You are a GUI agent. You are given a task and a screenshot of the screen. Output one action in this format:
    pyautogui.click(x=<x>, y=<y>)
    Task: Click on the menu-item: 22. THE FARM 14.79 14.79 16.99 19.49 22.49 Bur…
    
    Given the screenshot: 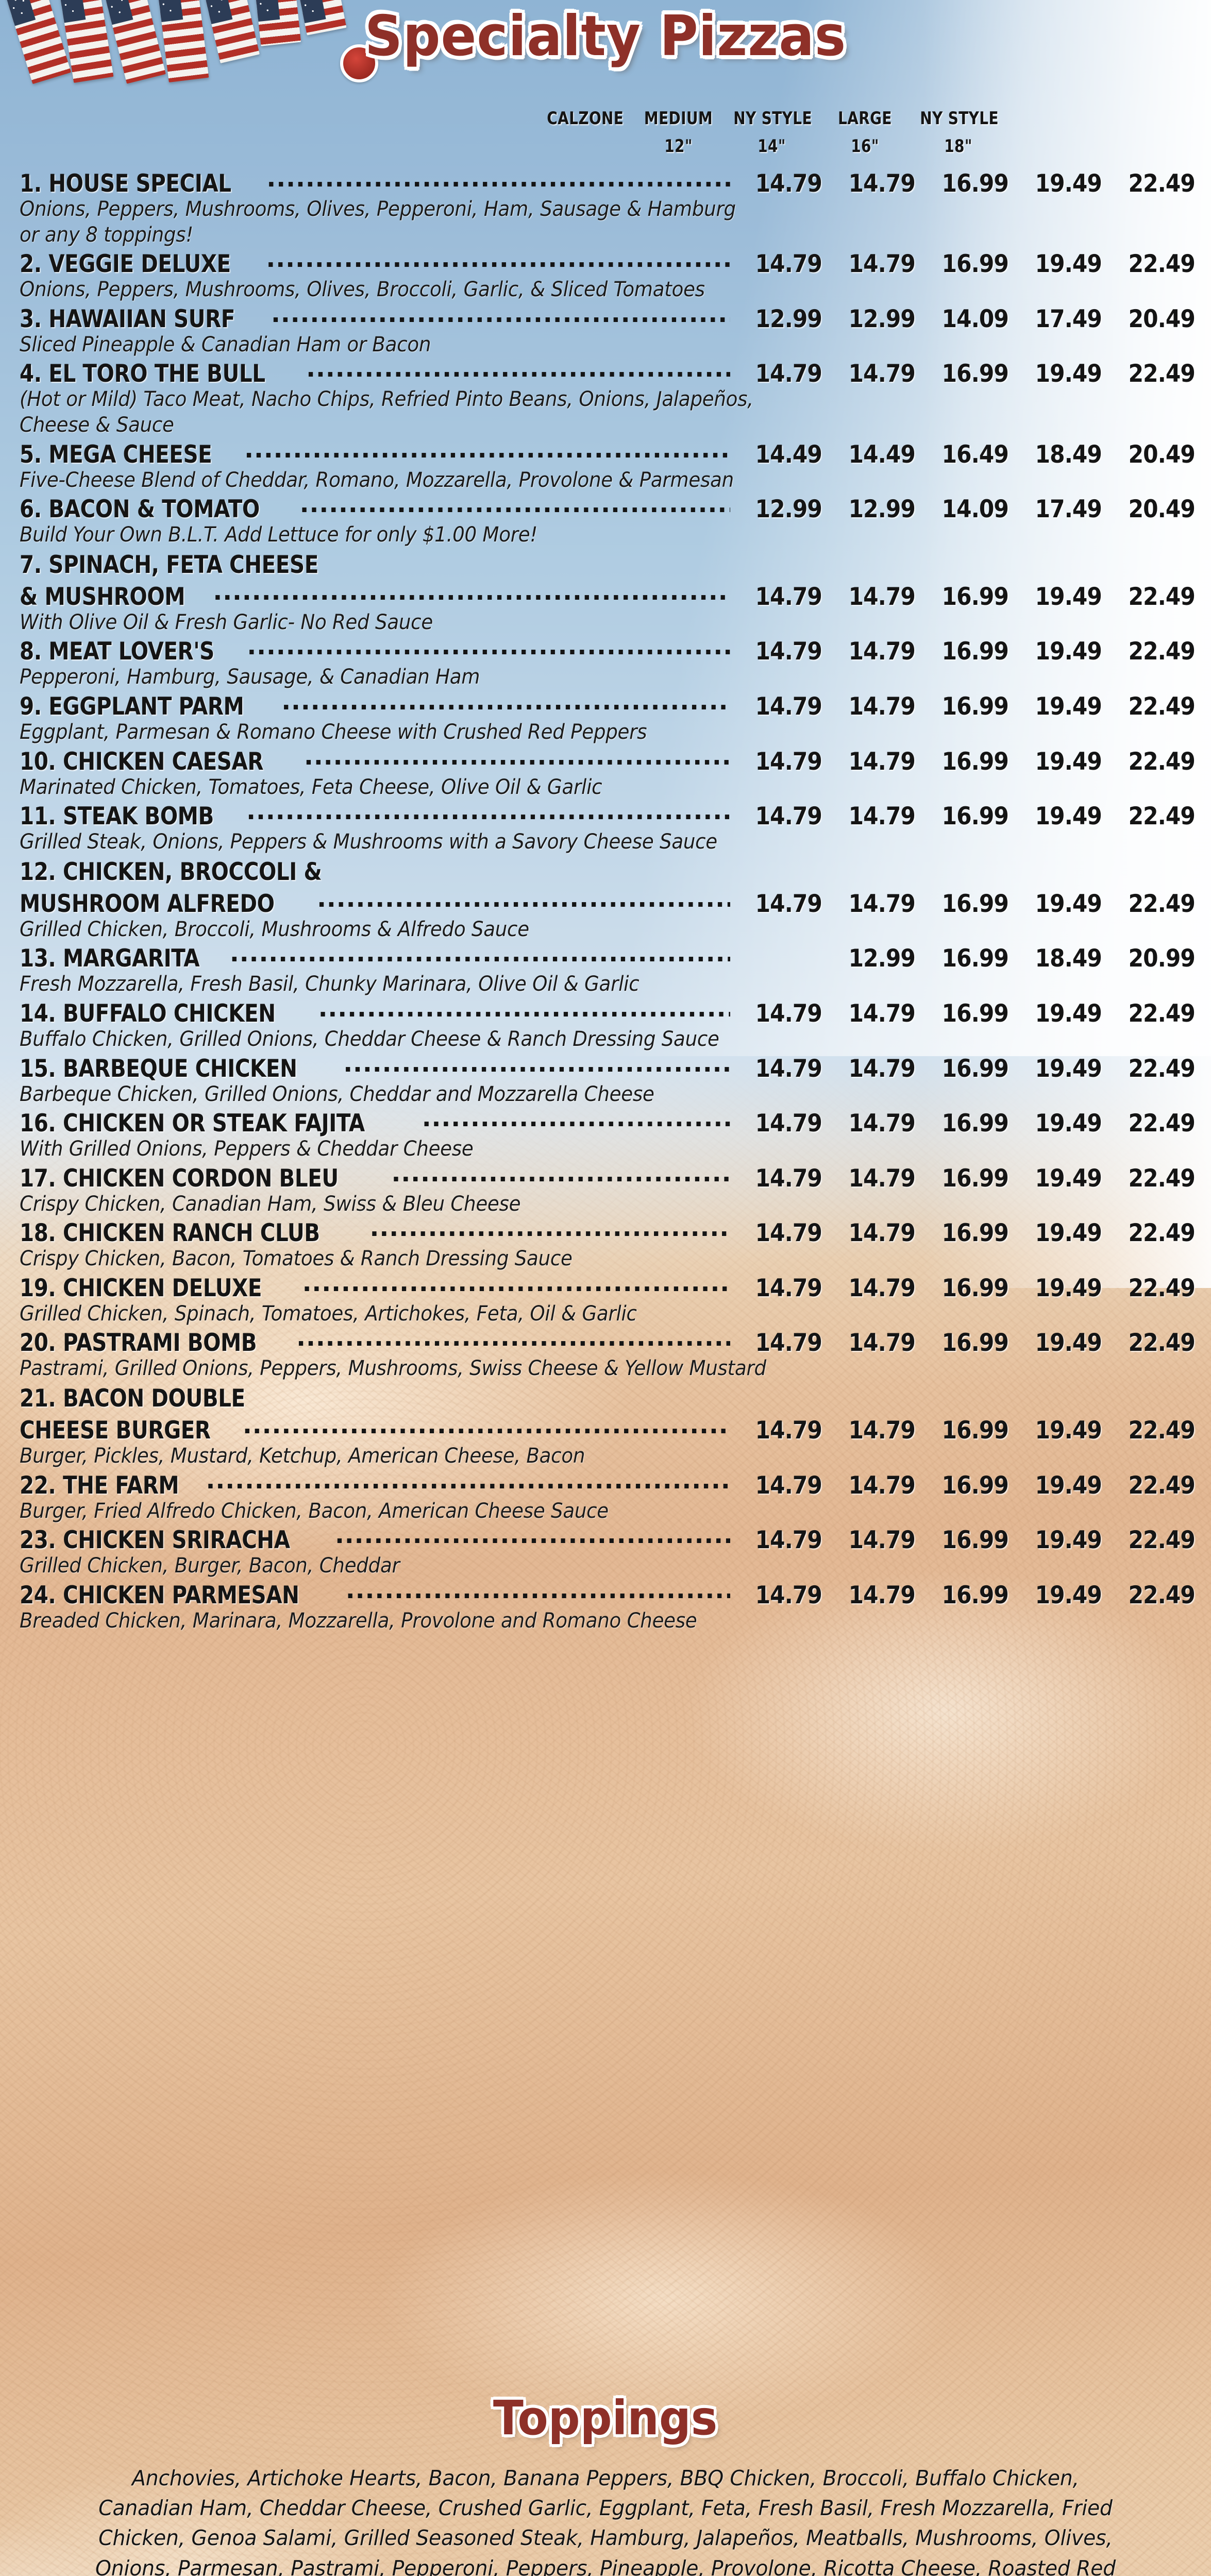 What is the action you would take?
    pyautogui.click(x=610, y=1498)
    